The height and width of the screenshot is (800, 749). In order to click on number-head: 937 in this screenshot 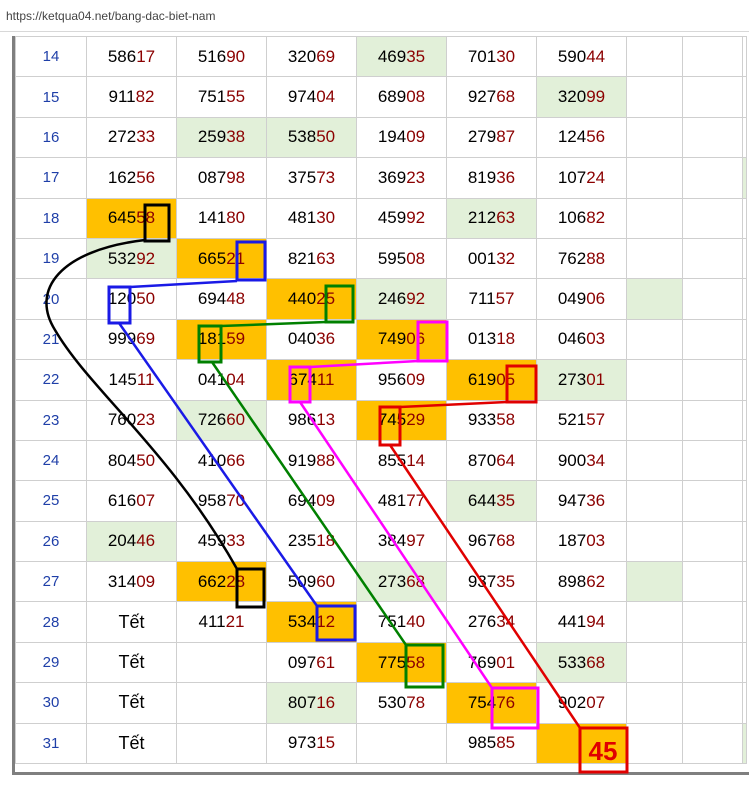, I will do `click(482, 581)`.